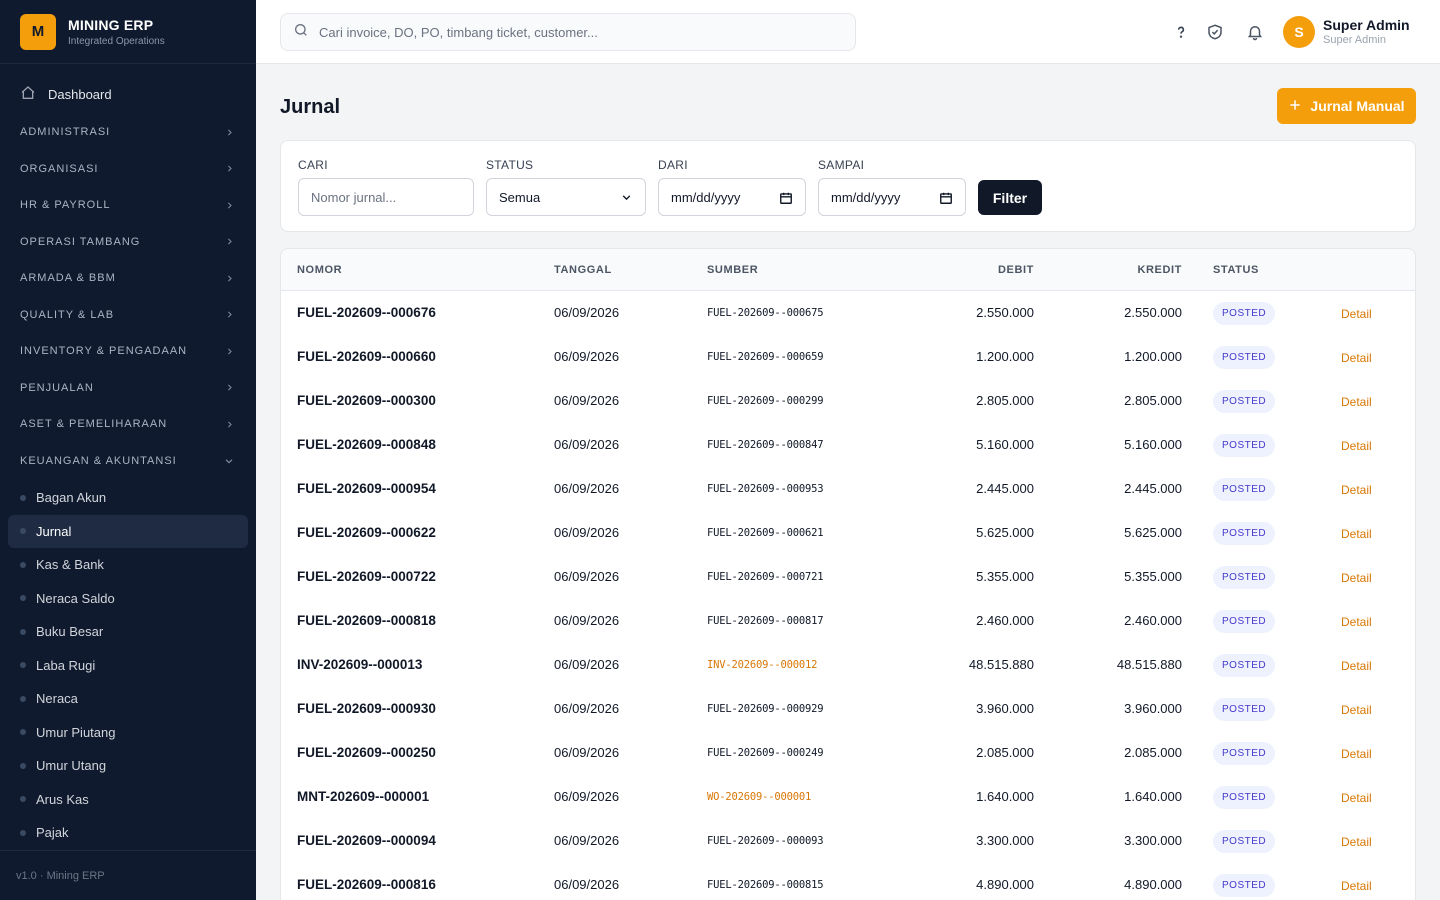  What do you see at coordinates (128, 766) in the screenshot?
I see `sidebar-subitem: Umur Utang` at bounding box center [128, 766].